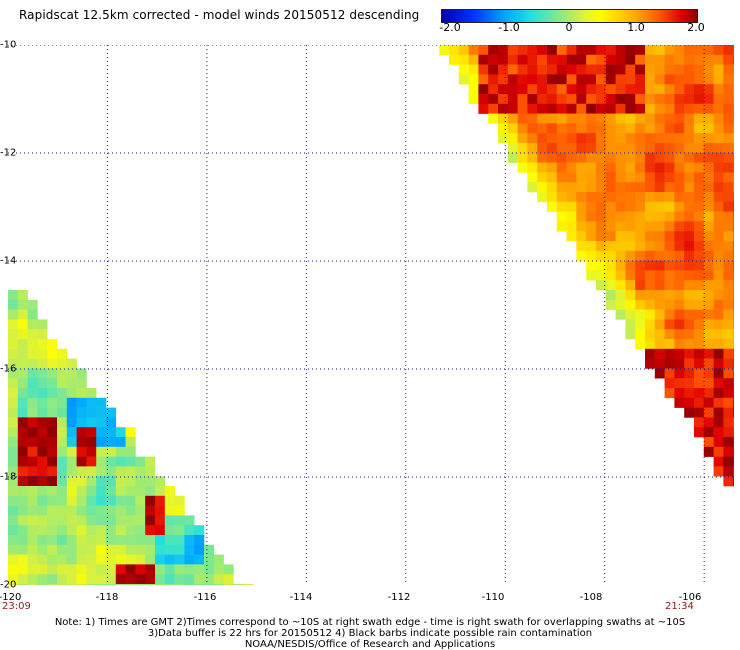 This screenshot has height=650, width=740. Describe the element at coordinates (11, 597) in the screenshot. I see `lon-label: -120` at that location.